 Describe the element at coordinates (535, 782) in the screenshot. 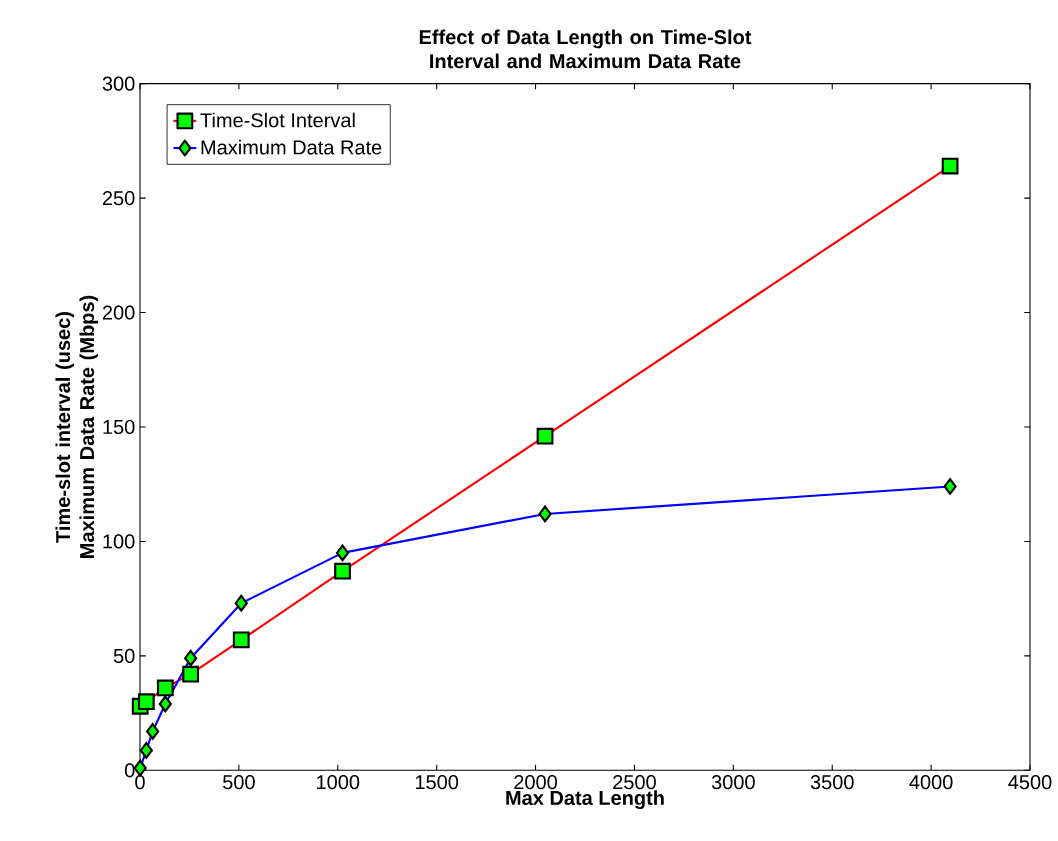

I see `x-tick-label: 2000` at that location.